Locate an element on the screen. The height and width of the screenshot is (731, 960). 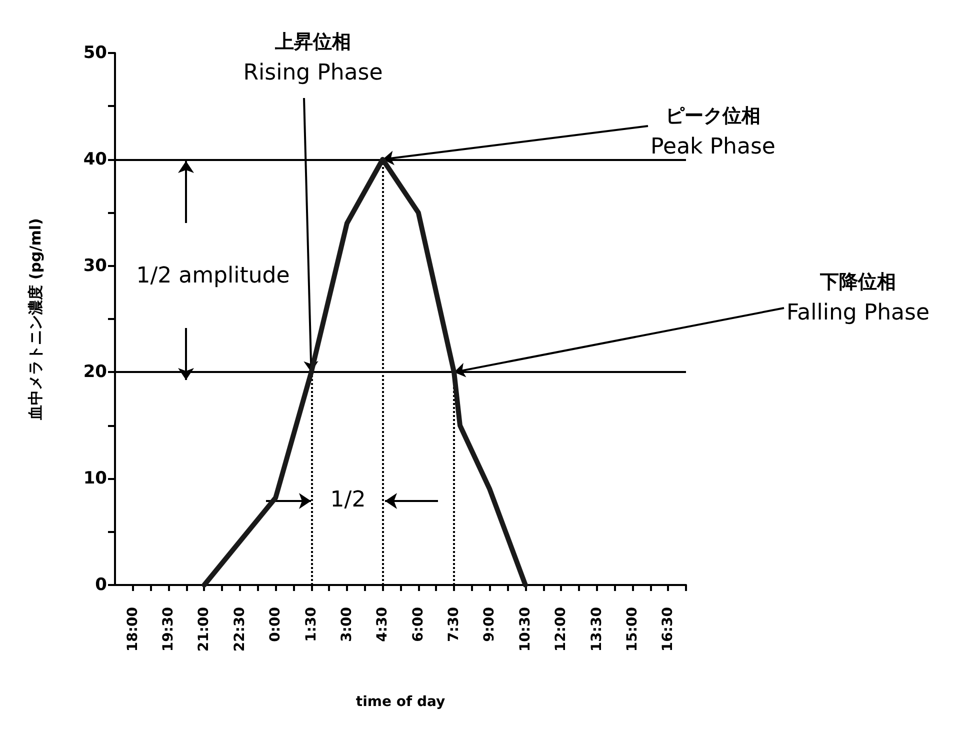
y-tick-label: 30 is located at coordinates (95, 266).